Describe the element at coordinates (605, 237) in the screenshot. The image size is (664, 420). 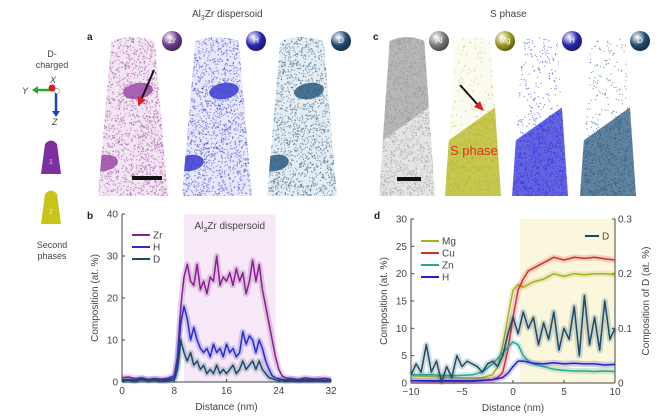
I see `legend-label-d-right: D` at that location.